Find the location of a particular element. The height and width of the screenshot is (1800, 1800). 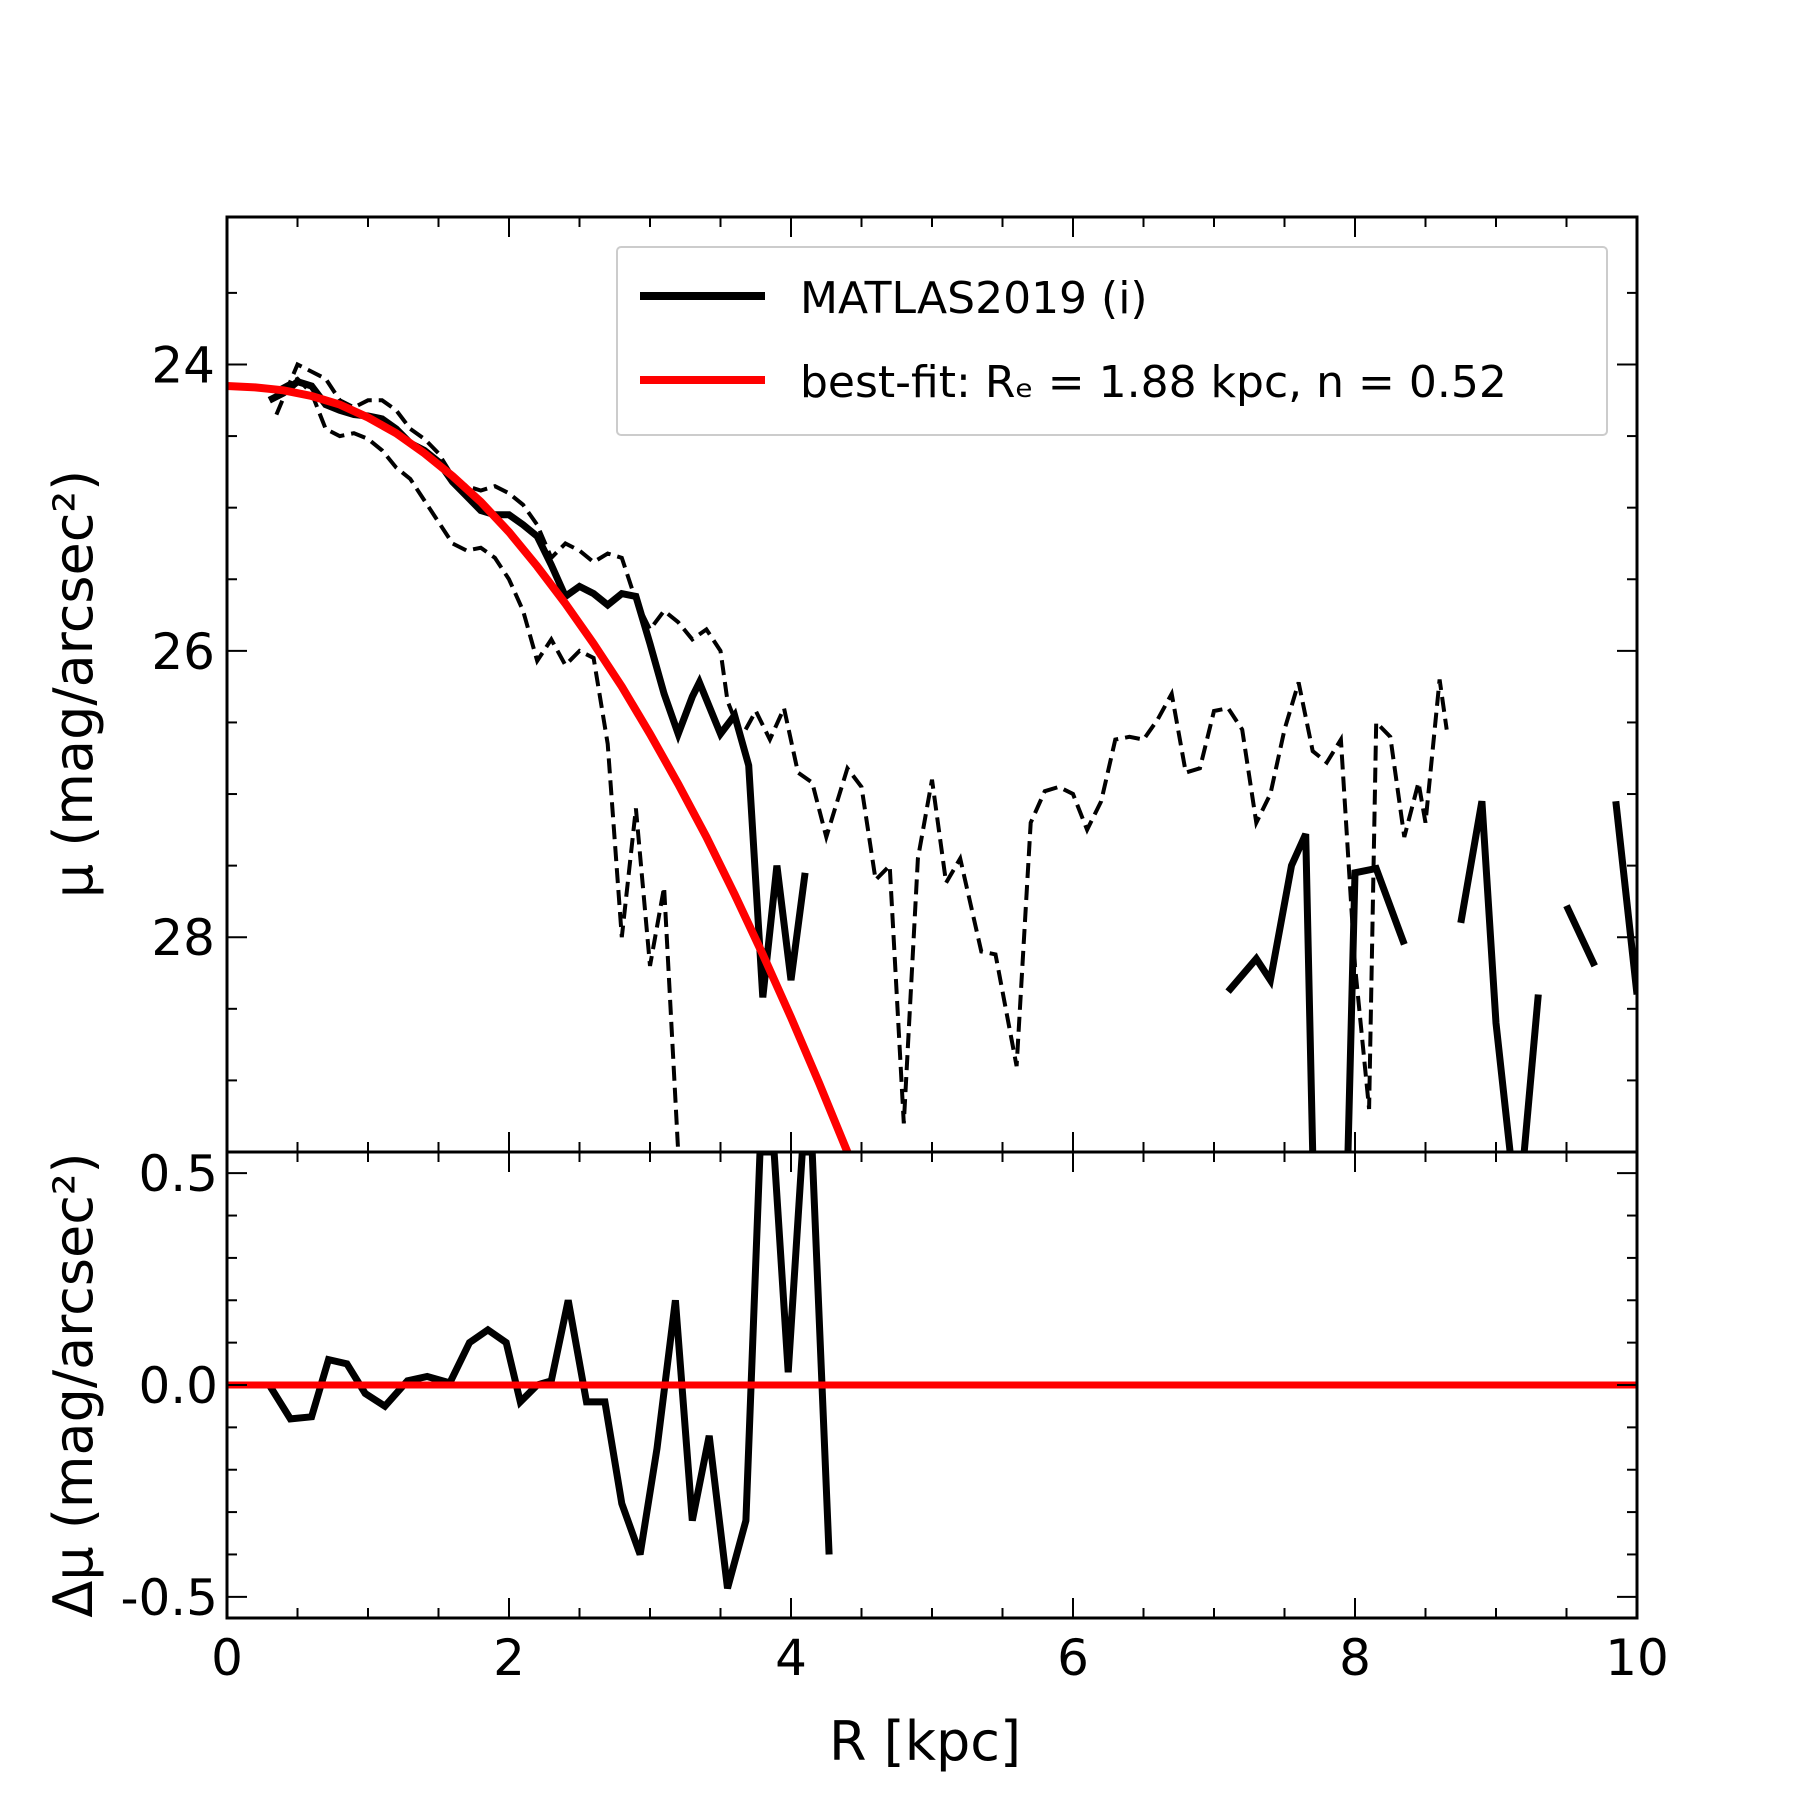

x-tick-label: 4 is located at coordinates (791, 1658).